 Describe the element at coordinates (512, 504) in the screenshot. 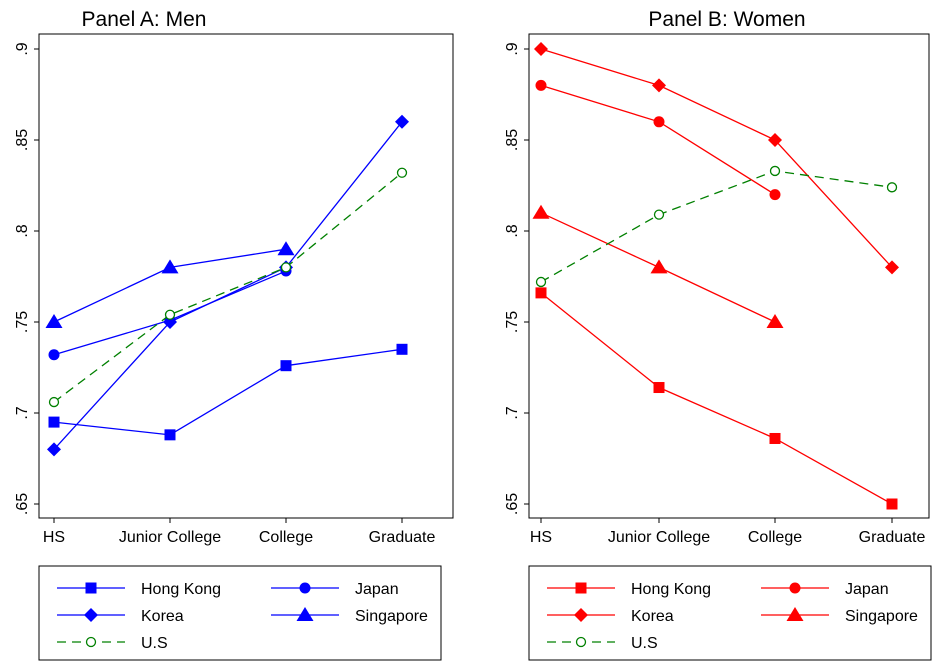

I see `panel-b-y-tick-label: .65` at that location.